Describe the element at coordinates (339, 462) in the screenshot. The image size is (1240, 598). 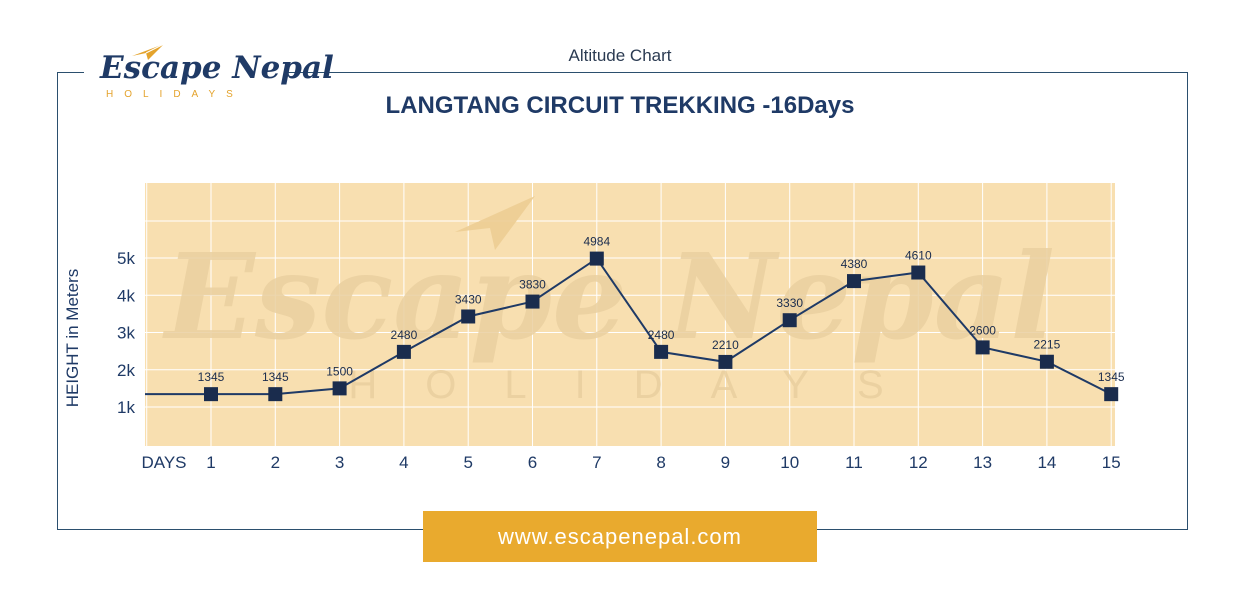
I see `x-tick-label: 3` at that location.